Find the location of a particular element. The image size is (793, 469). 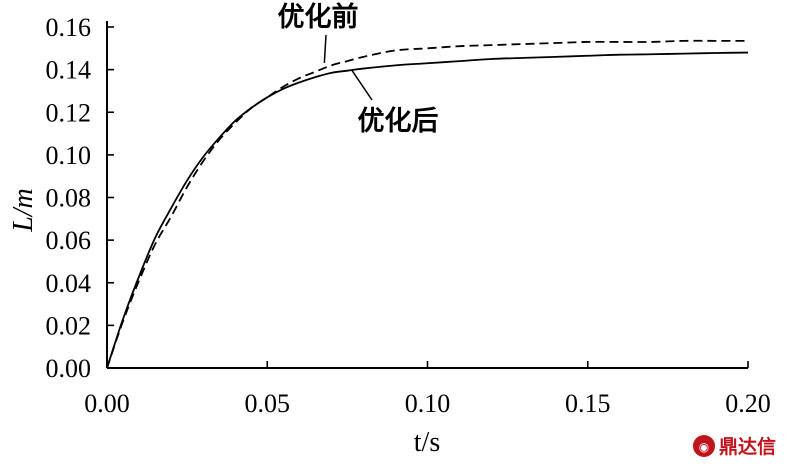

x-axis-title: t/s is located at coordinates (427, 442).